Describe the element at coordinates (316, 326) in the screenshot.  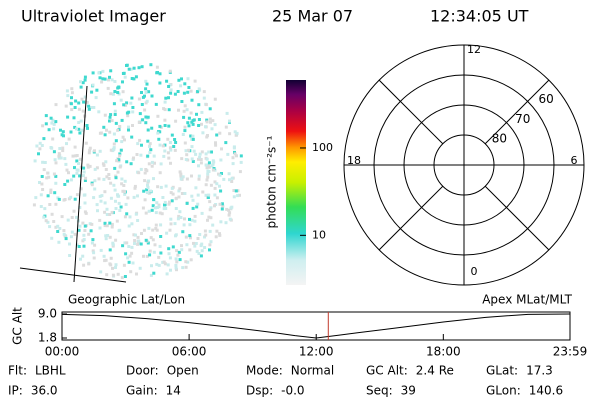
I see `gc-alt-line` at that location.